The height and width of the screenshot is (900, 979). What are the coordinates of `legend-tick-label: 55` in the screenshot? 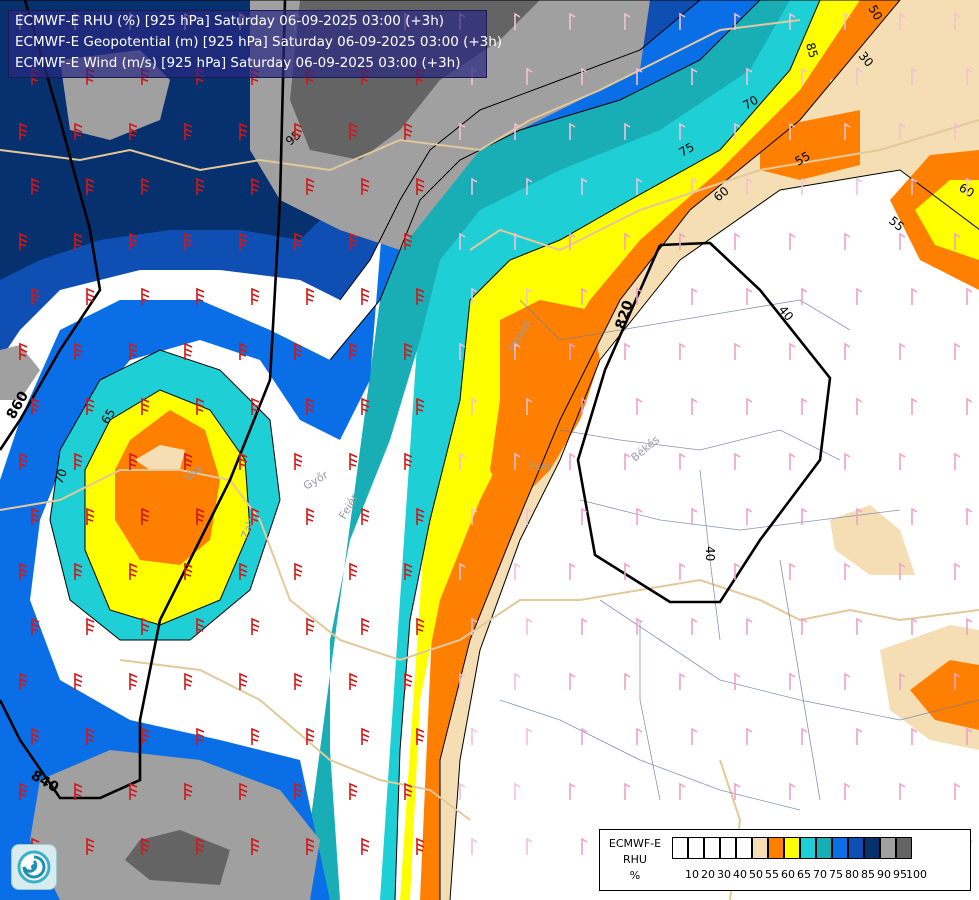 It's located at (772, 874).